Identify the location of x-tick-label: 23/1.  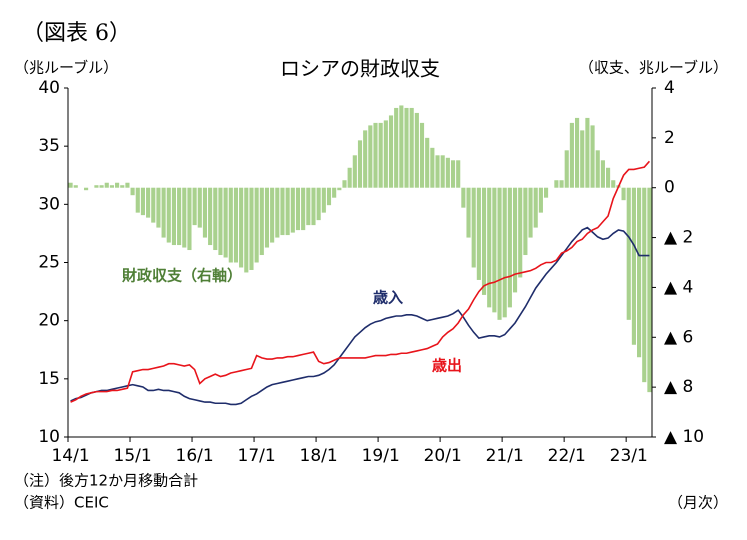
(629, 456).